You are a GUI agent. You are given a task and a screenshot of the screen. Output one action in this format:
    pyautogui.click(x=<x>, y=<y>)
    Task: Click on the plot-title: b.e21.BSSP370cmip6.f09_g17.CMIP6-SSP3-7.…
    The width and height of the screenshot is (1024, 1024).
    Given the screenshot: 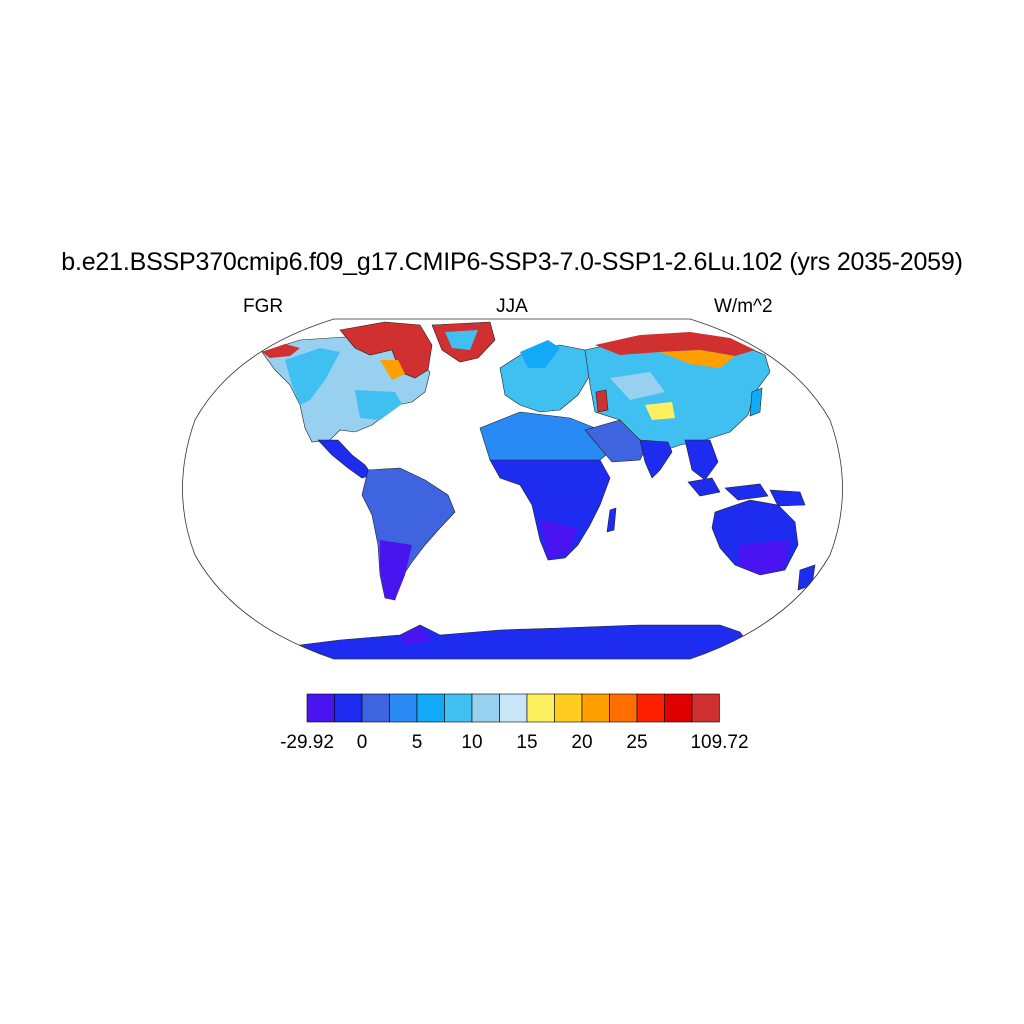 What is the action you would take?
    pyautogui.click(x=512, y=262)
    